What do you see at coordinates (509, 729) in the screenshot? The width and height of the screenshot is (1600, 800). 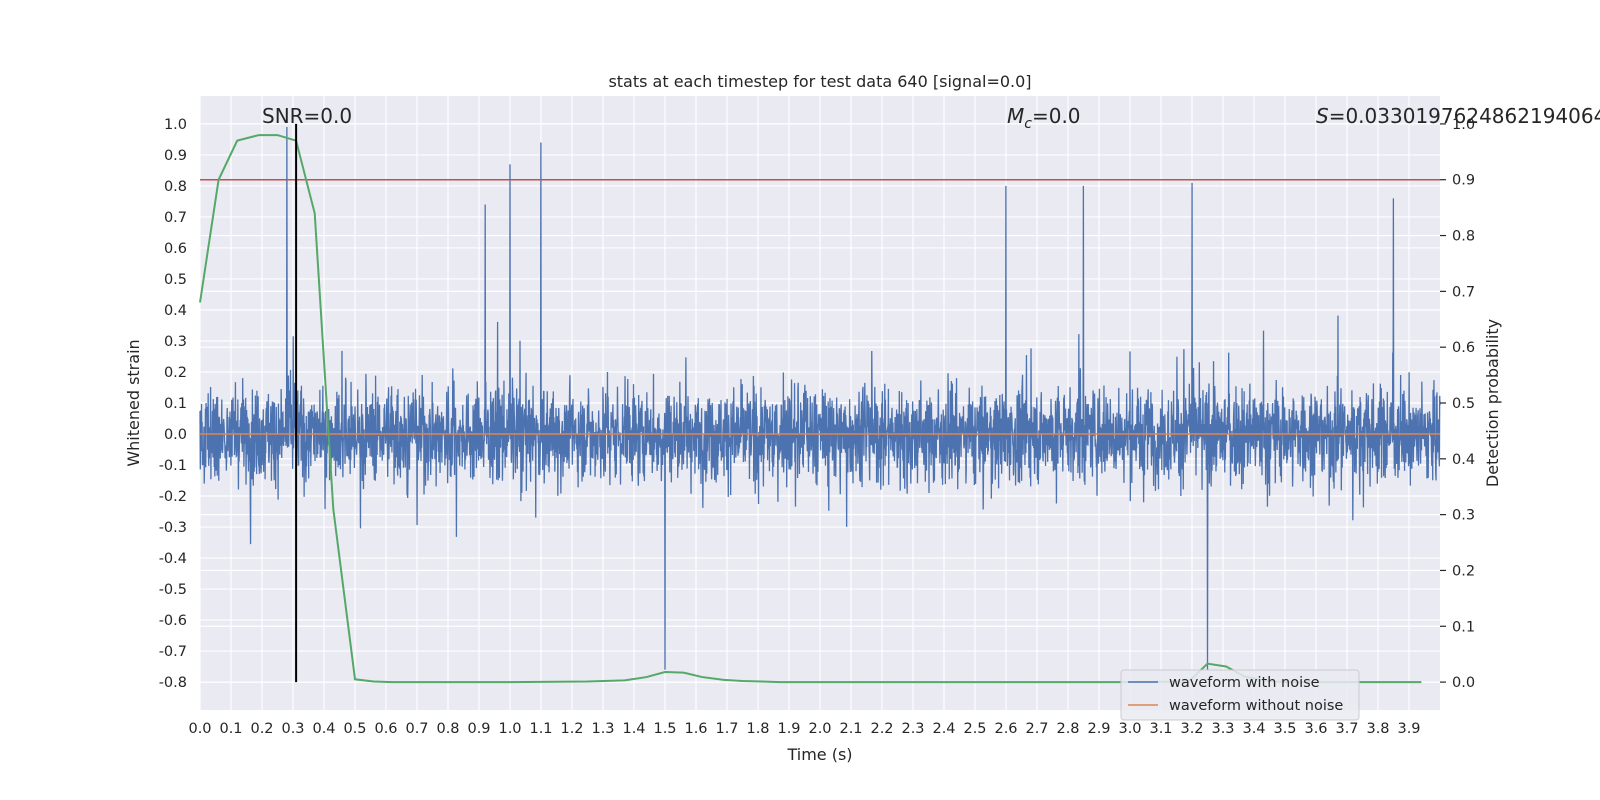 I see `x-tick-label: 1.0` at bounding box center [509, 729].